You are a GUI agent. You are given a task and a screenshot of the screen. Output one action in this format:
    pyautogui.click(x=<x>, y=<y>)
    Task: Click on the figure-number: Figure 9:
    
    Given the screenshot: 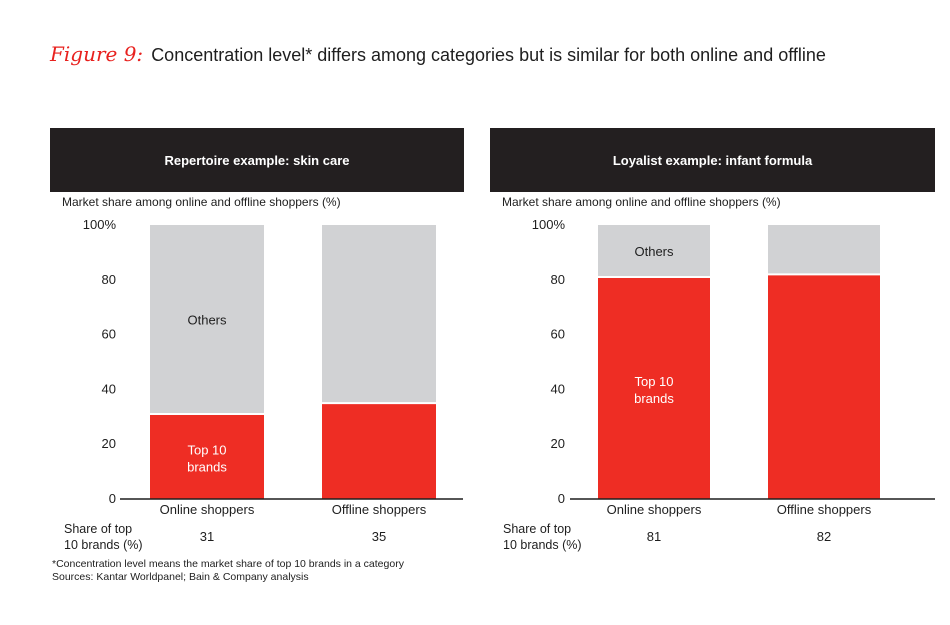 What is the action you would take?
    pyautogui.click(x=97, y=54)
    